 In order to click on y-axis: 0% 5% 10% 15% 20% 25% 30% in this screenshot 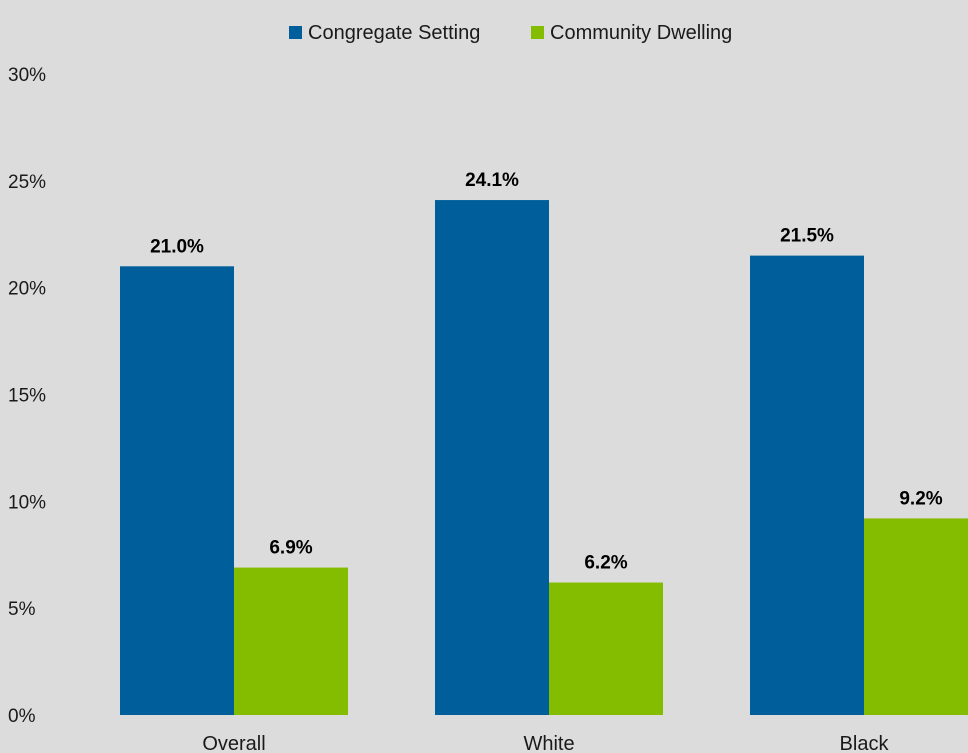, I will do `click(27, 396)`.